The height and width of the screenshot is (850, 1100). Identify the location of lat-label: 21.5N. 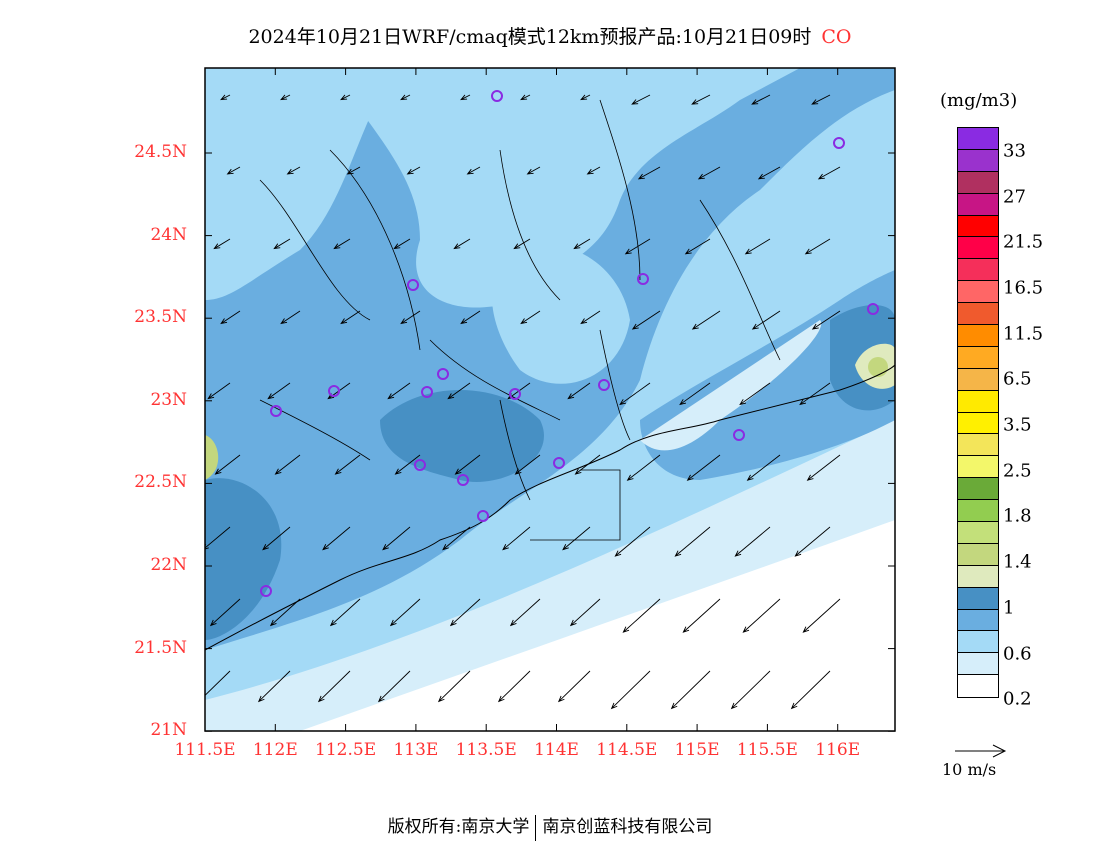
(160, 647).